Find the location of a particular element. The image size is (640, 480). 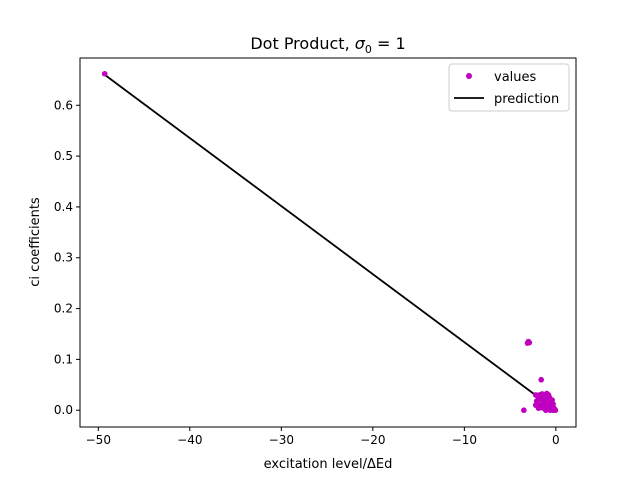

x-tick-label: −50 is located at coordinates (98, 440).